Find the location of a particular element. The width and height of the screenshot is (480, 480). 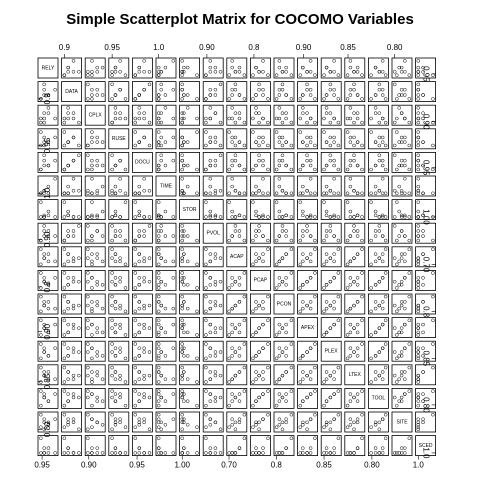

diagonal-label: LTEX is located at coordinates (355, 375).